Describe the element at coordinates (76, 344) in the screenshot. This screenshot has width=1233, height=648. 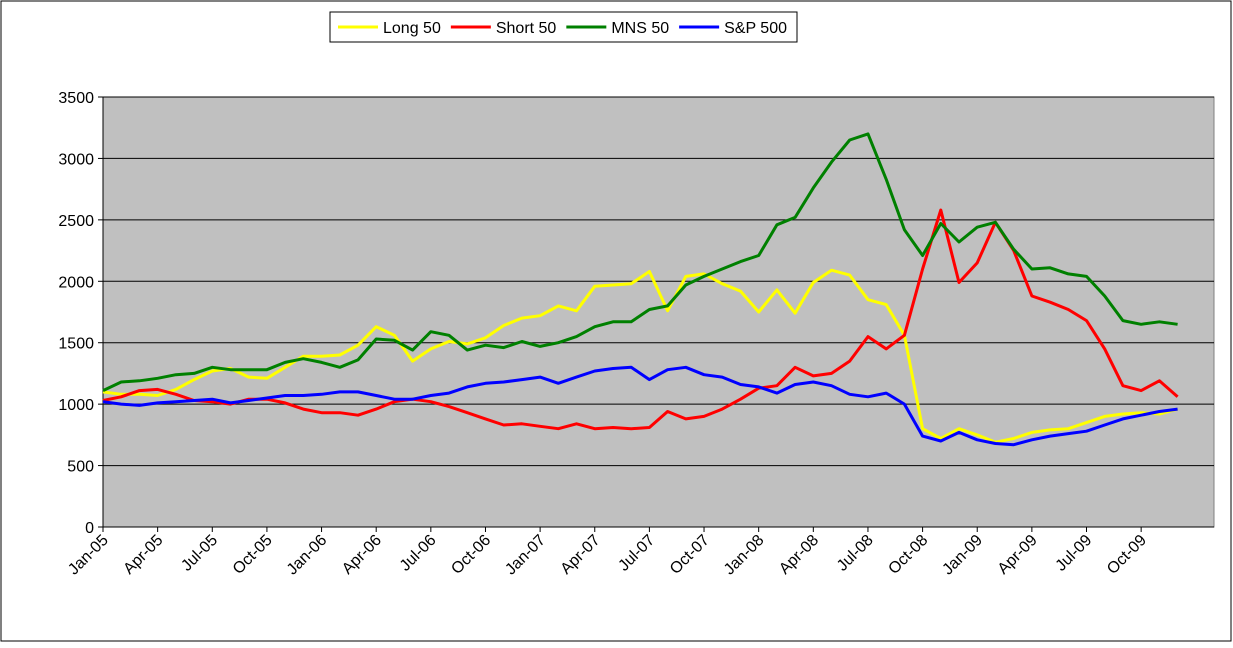
I see `y-tick-label: 1500` at that location.